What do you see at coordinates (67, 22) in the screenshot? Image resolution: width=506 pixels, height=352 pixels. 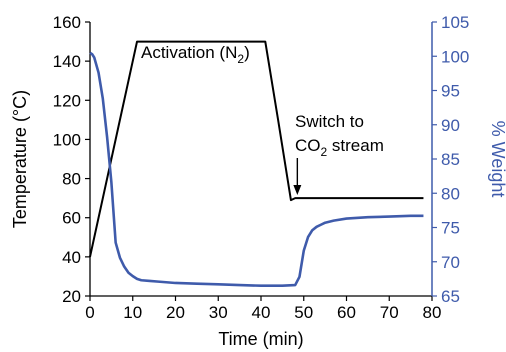 I see `y-tick-label: 160` at bounding box center [67, 22].